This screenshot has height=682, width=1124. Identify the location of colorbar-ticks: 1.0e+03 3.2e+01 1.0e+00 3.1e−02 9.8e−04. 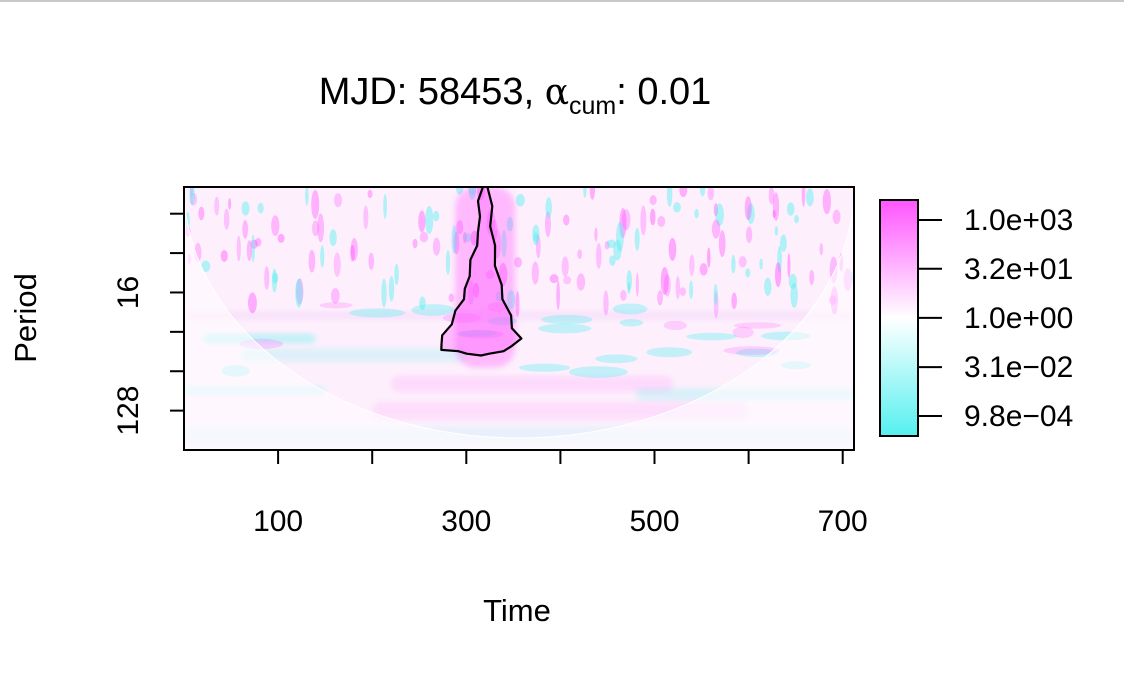
(995, 318).